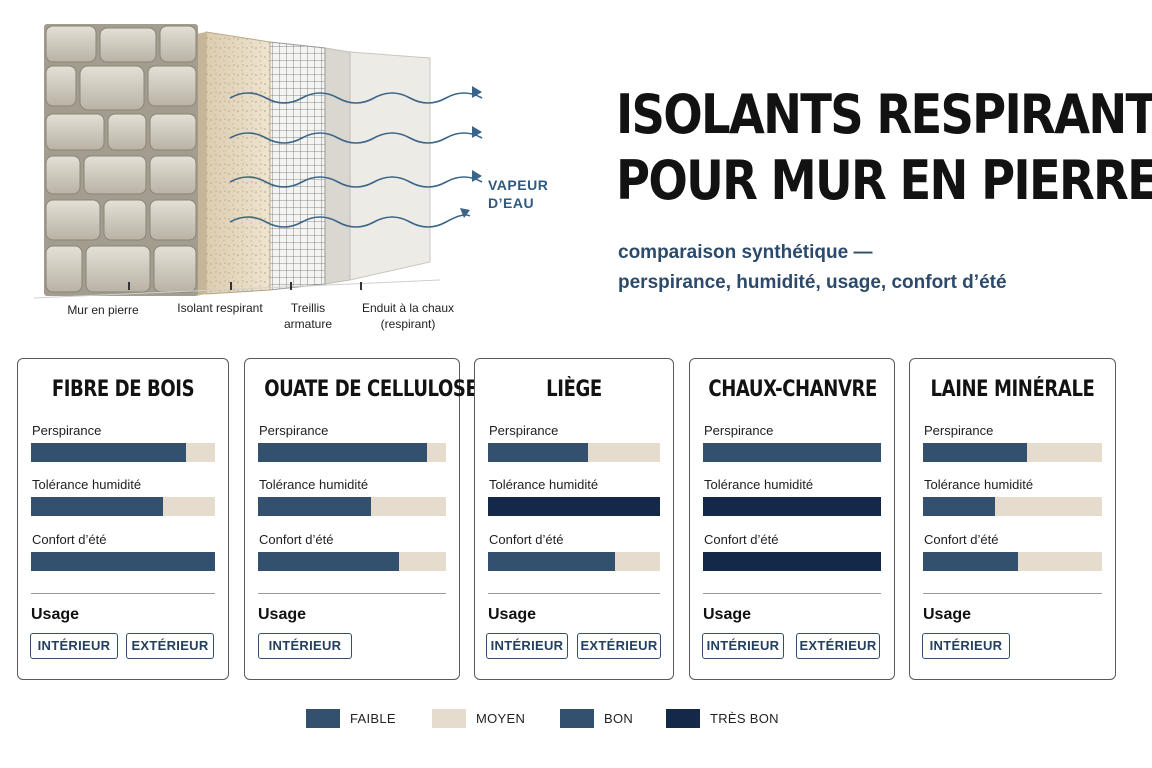 This screenshot has height=768, width=1152. Describe the element at coordinates (683, 718) in the screenshot. I see `legend-swatch-tres-bon` at that location.